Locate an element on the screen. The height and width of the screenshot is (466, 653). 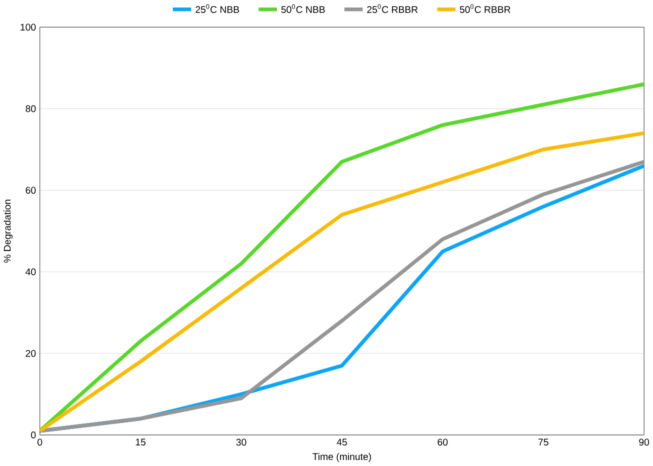
y-tick-label: 80 is located at coordinates (31, 109).